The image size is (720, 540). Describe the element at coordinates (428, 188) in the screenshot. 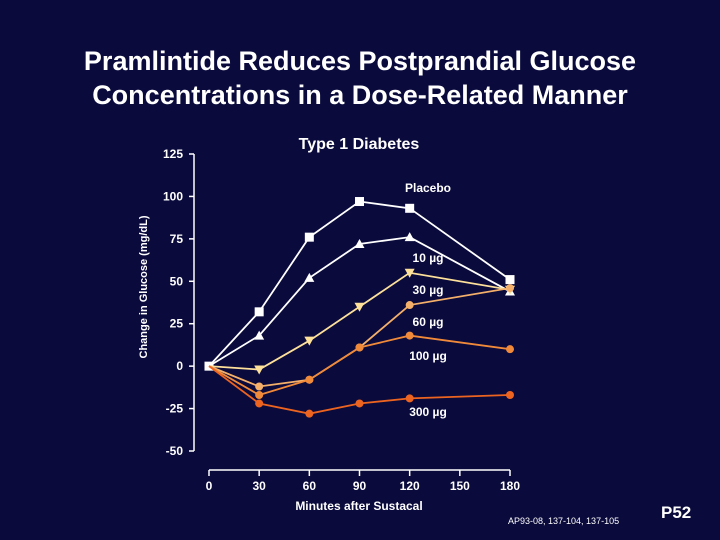

I see `series-label-0: Placebo` at that location.